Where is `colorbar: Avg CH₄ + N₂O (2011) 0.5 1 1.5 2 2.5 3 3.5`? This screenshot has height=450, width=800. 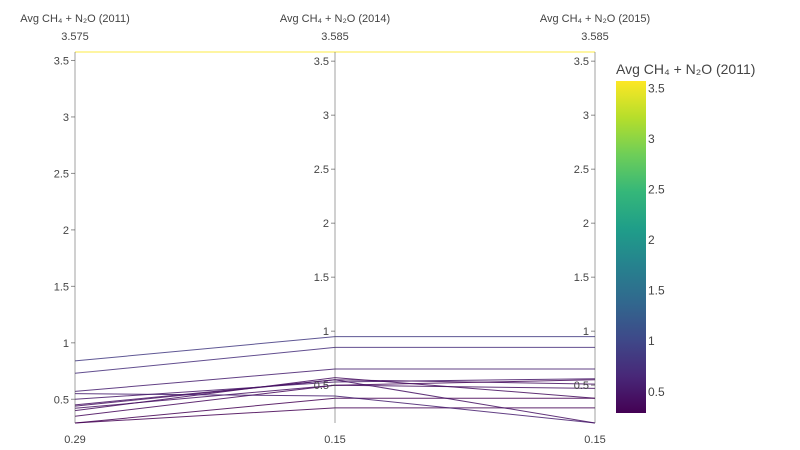 colorbar: Avg CH₄ + N₂O (2011) 0.5 1 1.5 2 2.5 3 3.5 is located at coordinates (685, 237).